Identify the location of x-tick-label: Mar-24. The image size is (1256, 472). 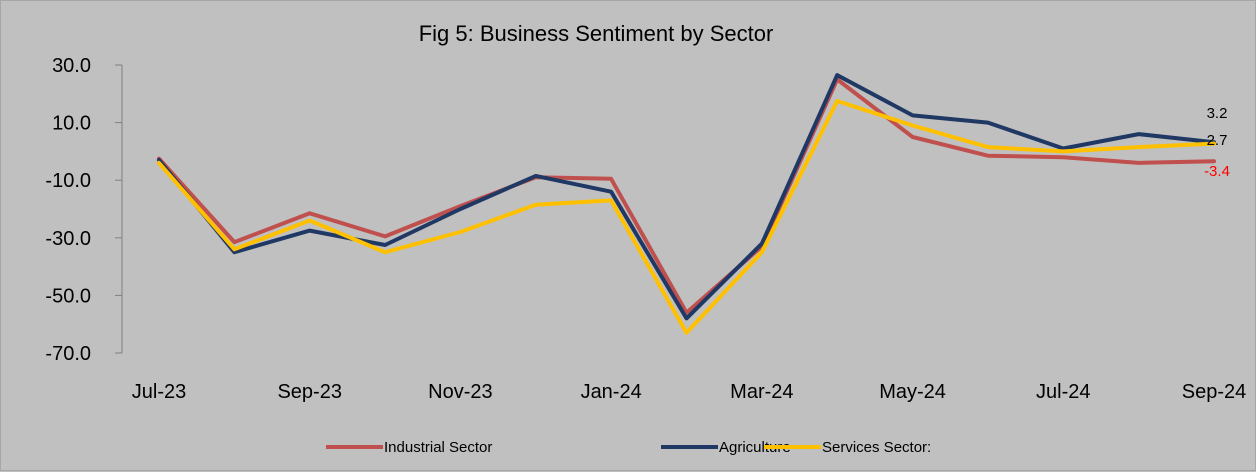
(761, 392).